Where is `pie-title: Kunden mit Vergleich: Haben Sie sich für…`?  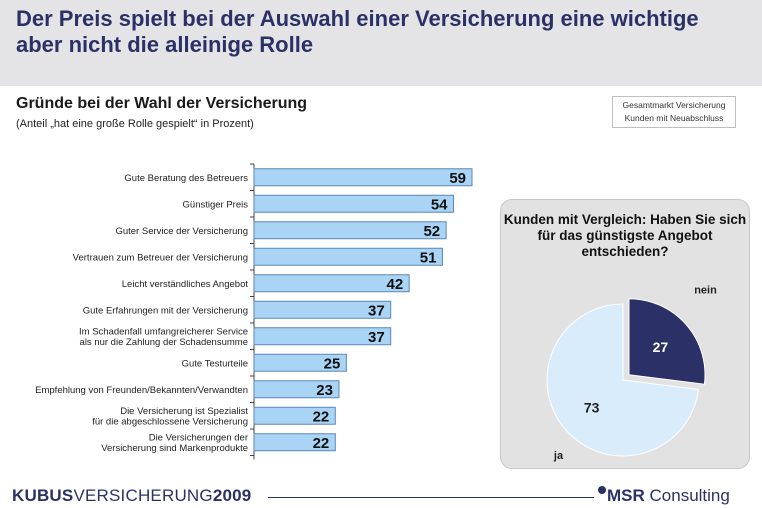
pie-title: Kunden mit Vergleich: Haben Sie sich für… is located at coordinates (625, 235).